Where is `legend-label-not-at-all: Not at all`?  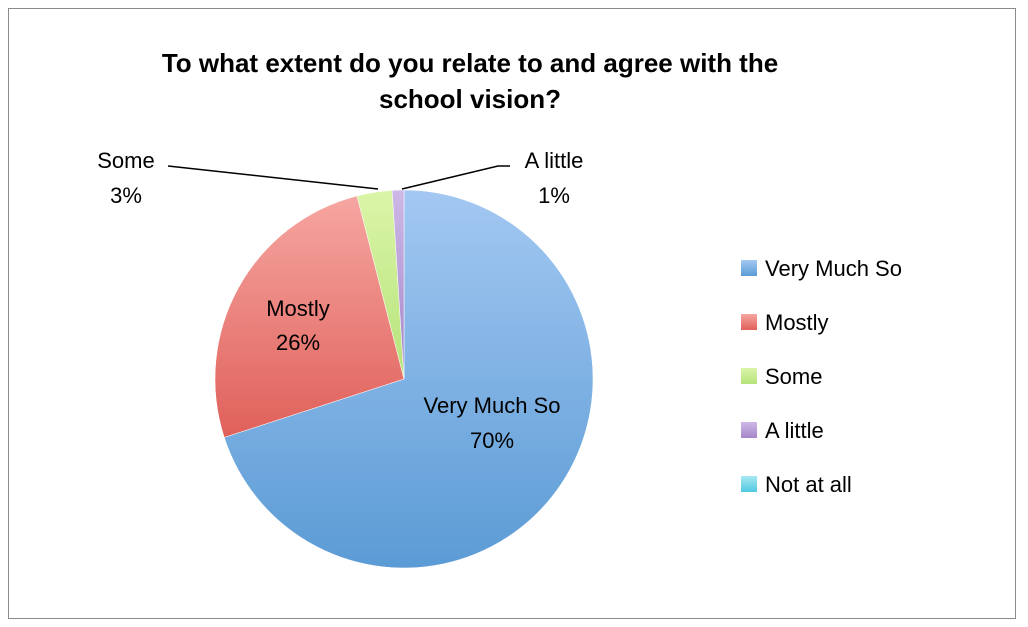
legend-label-not-at-all: Not at all is located at coordinates (808, 484).